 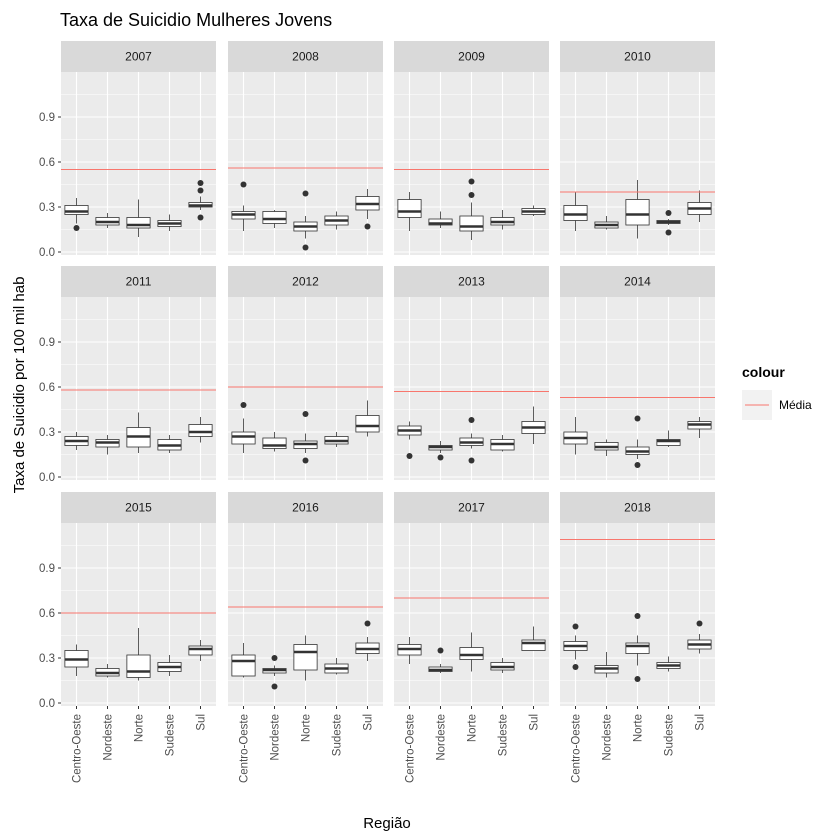 I want to click on facet-2013: 2013, so click(x=471, y=373).